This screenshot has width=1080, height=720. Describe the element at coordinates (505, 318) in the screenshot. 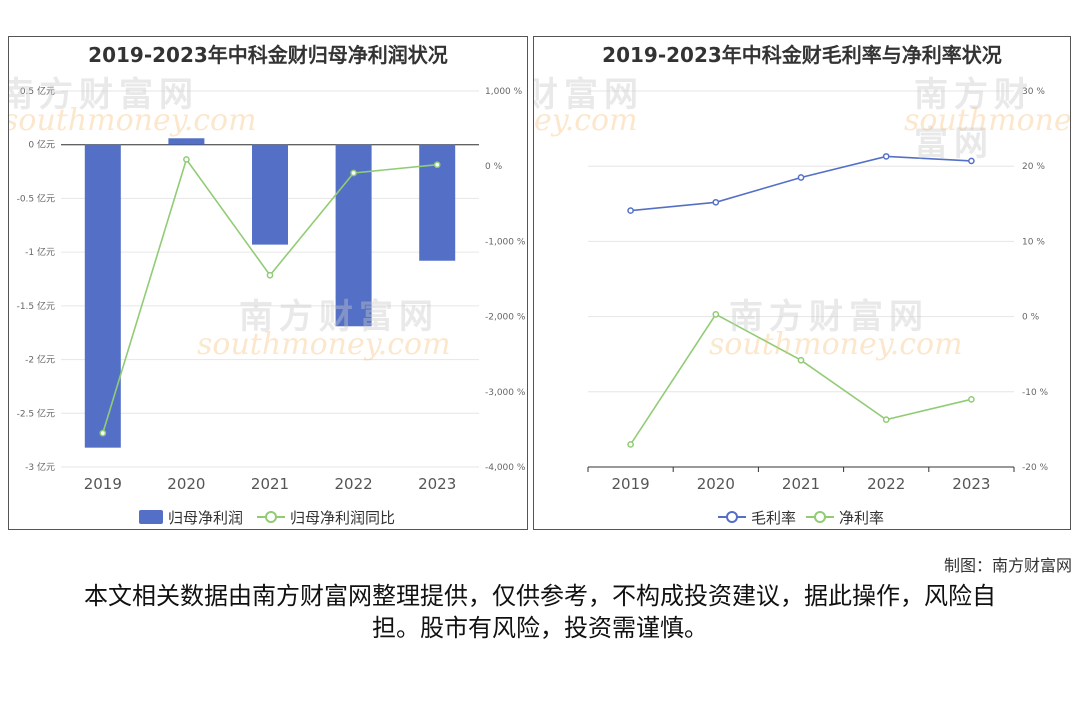

I see `y-tick-label-right: -2,000 %` at that location.